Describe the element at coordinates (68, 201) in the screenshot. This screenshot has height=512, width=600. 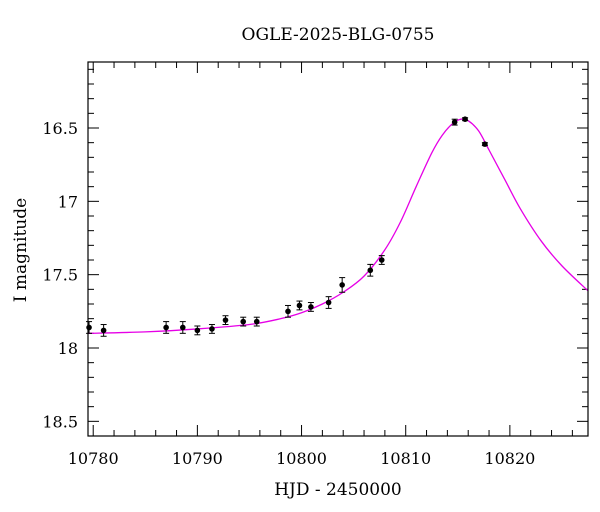
I see `y-tick-label: 17` at that location.